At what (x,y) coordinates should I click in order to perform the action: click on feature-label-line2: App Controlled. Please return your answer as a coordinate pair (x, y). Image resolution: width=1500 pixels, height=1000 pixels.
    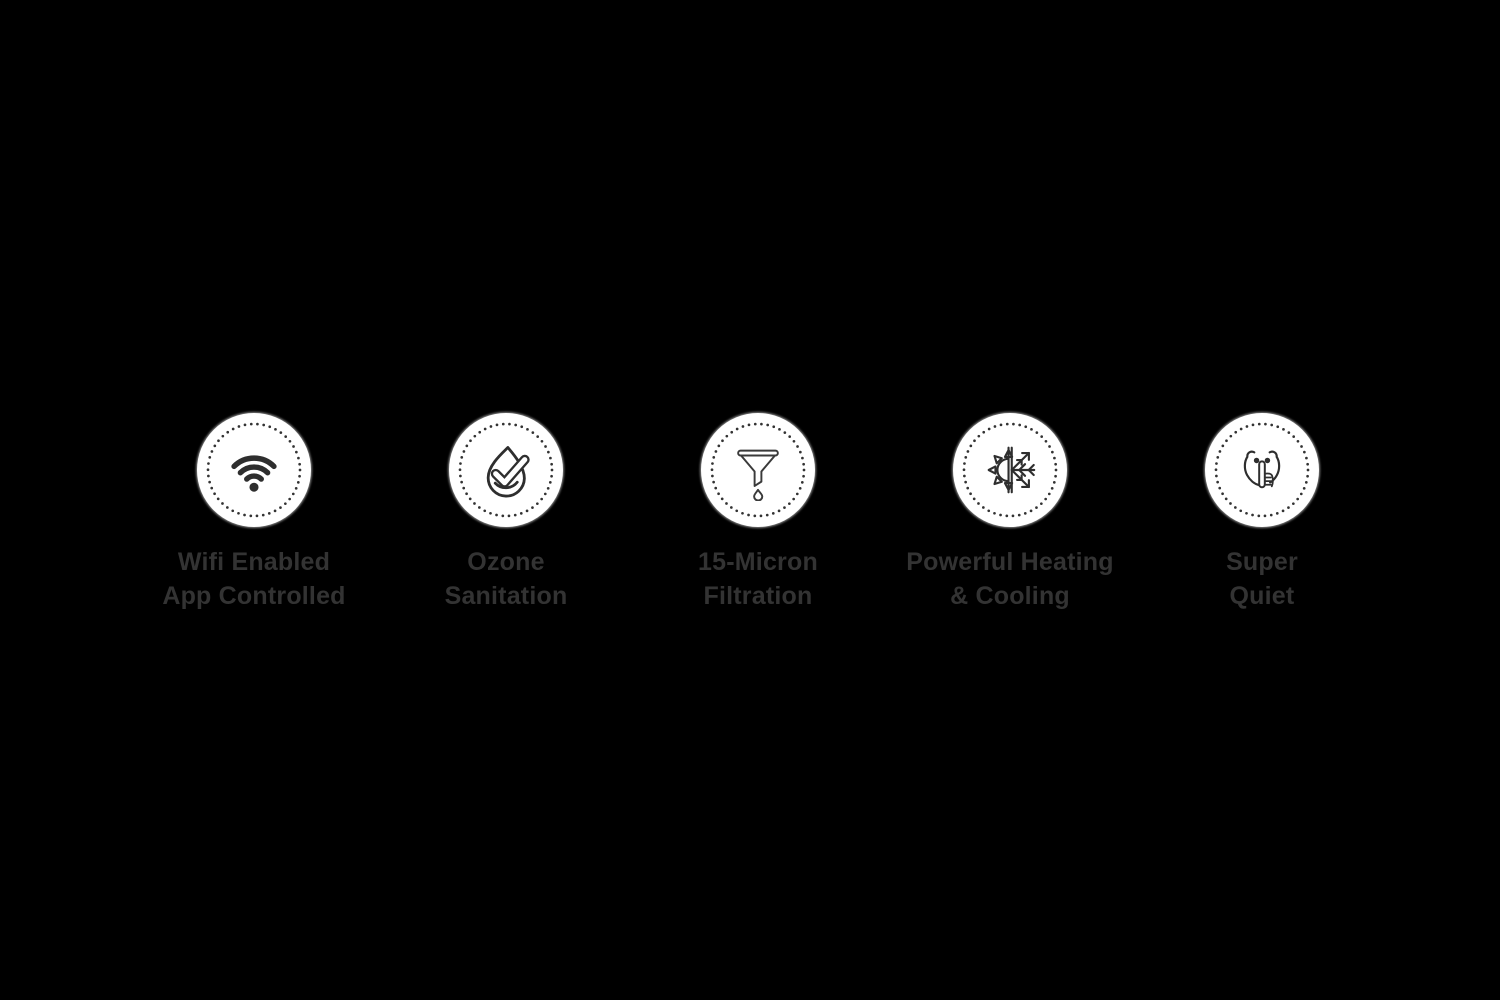
    Looking at the image, I should click on (254, 596).